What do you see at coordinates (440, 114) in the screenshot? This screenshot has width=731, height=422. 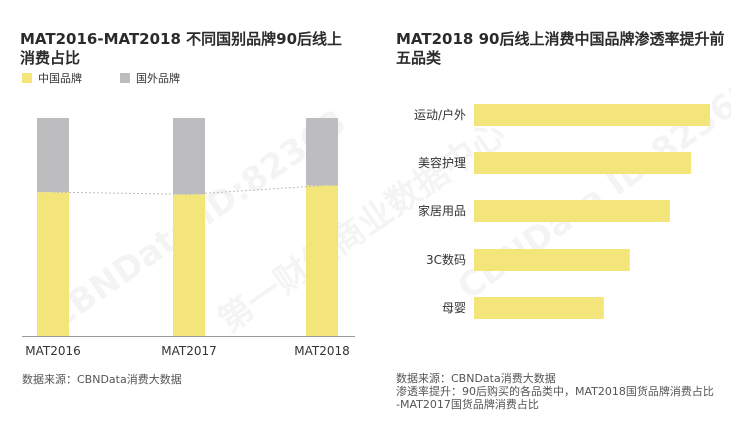 I see `y-tick-label-0: 运动/户外` at bounding box center [440, 114].